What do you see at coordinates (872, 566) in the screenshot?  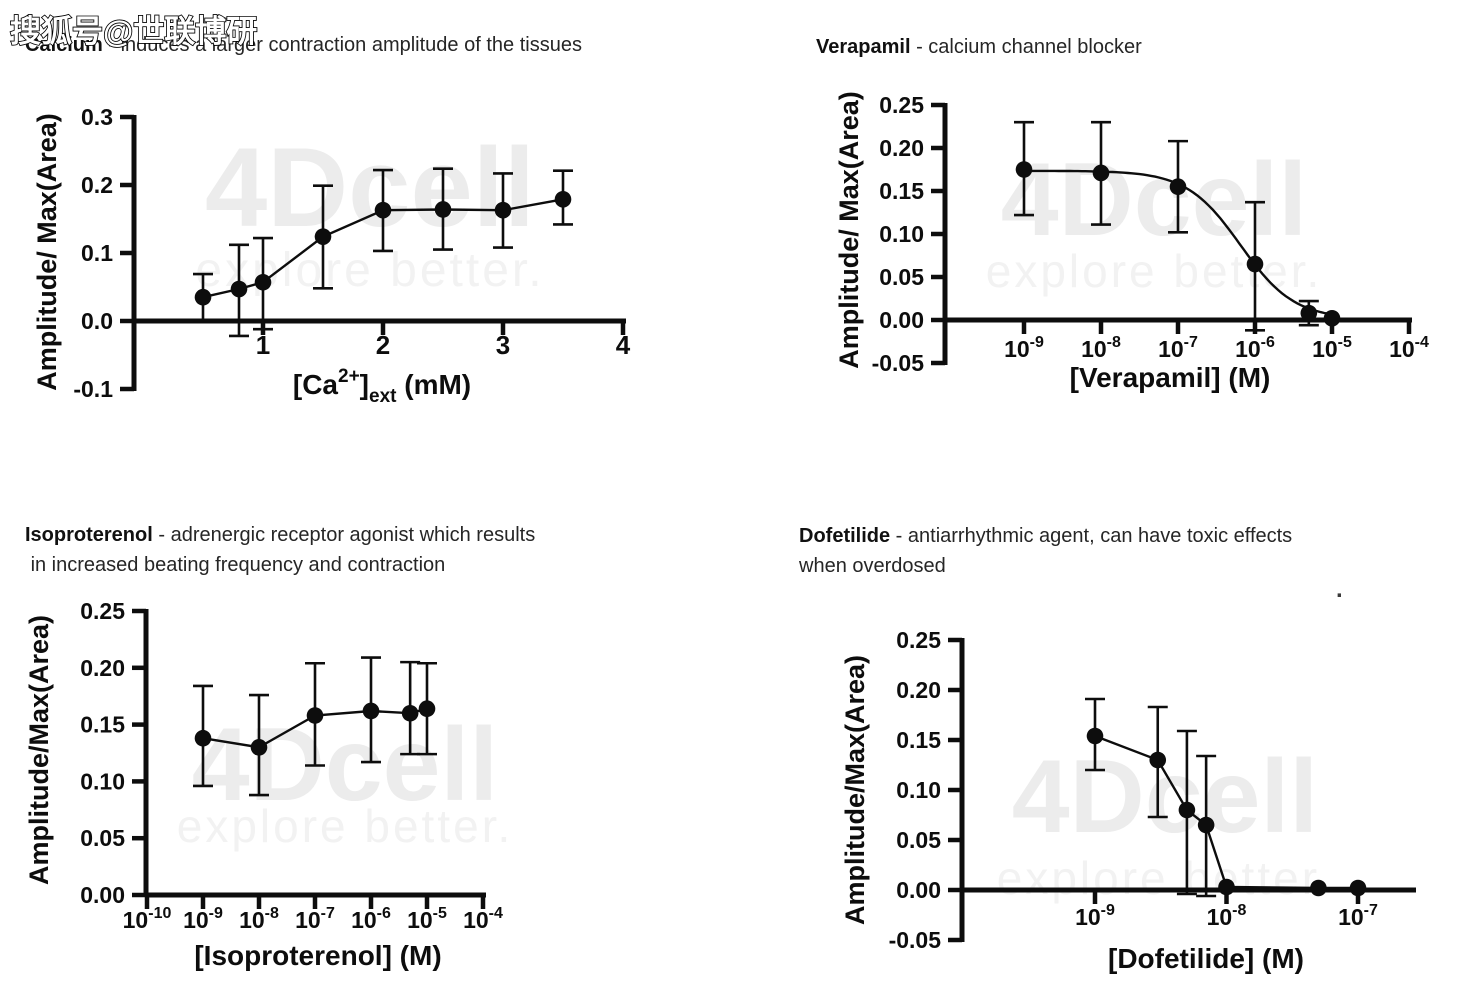 I see `dof-title-line2: when overdosed` at bounding box center [872, 566].